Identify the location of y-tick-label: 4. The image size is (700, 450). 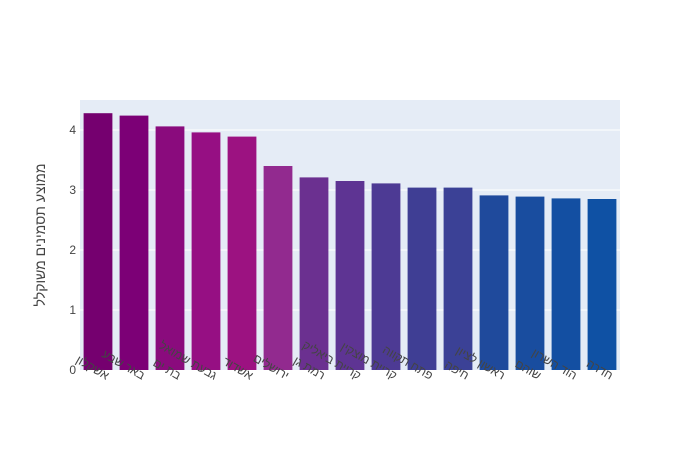
(72, 130).